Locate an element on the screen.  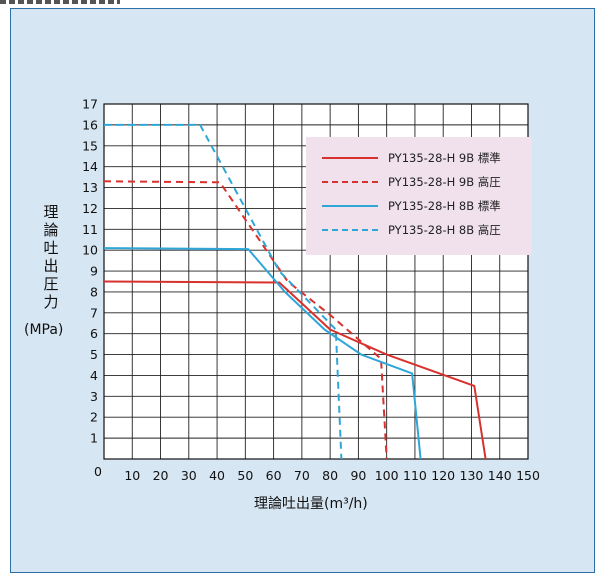
y-axis-unit: (MPa) is located at coordinates (44, 330).